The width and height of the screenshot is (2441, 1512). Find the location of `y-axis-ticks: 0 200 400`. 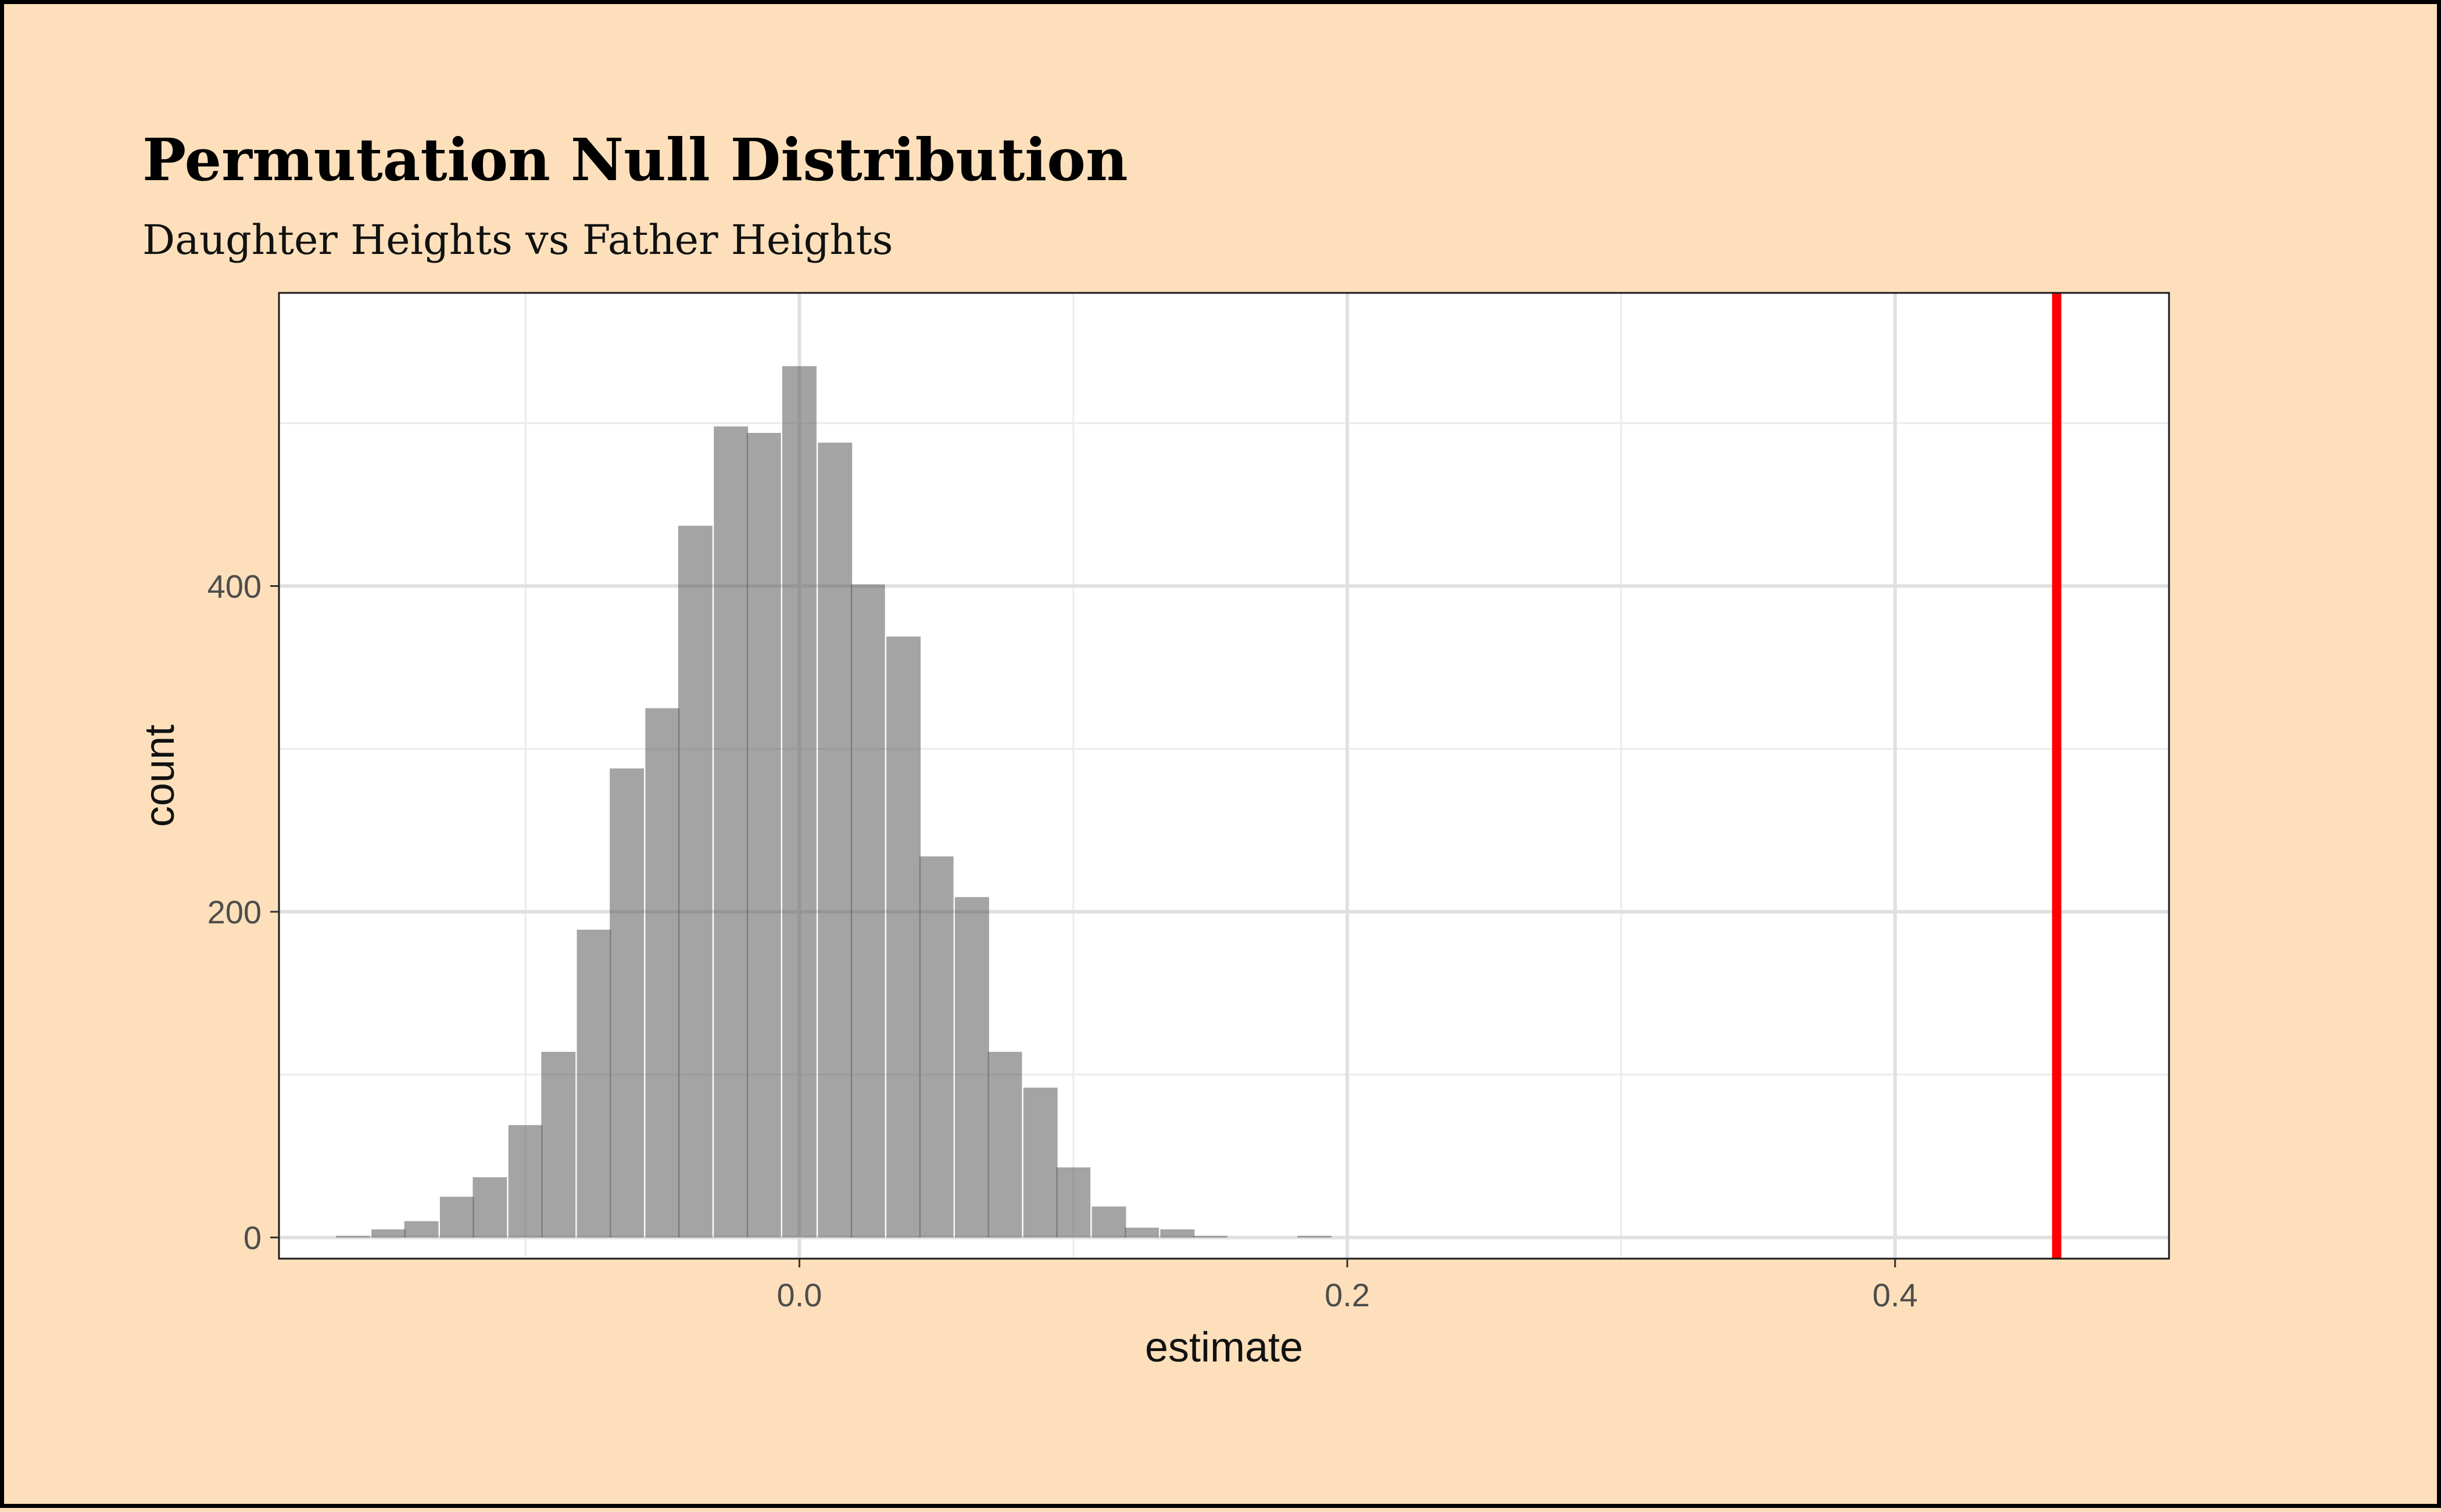

y-axis-ticks: 0 200 400 is located at coordinates (243, 912).